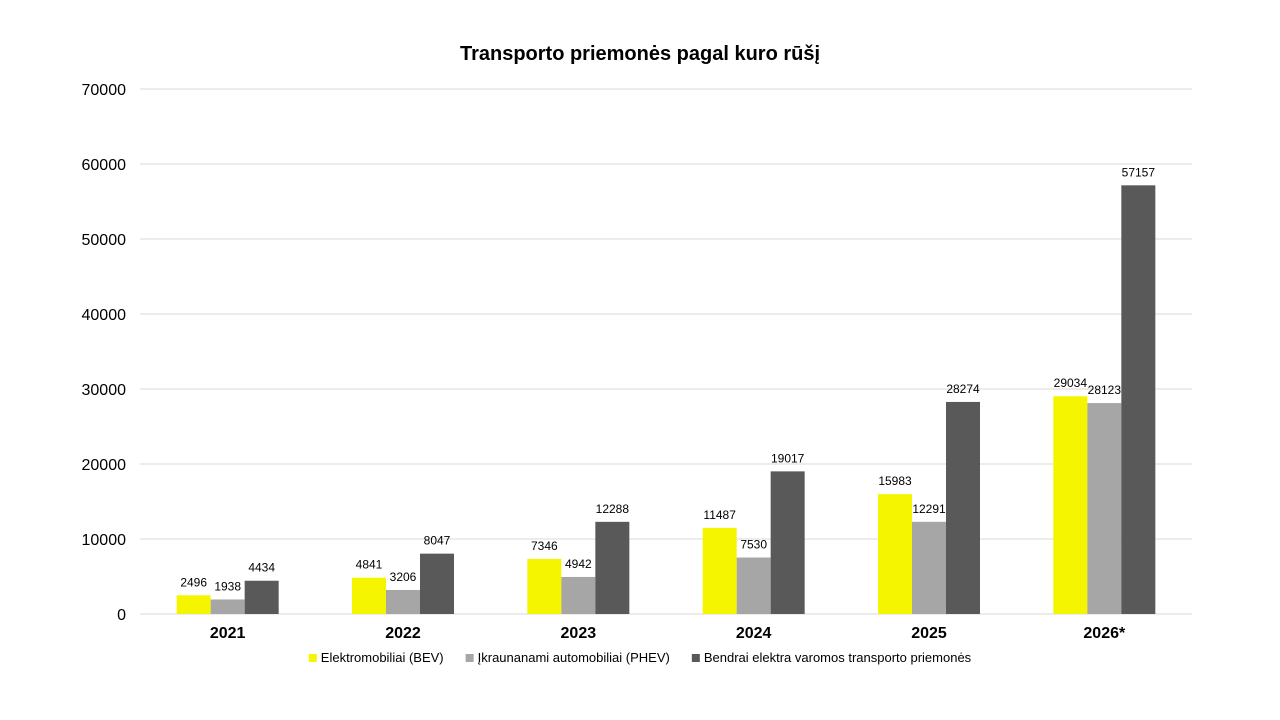  Describe the element at coordinates (261, 568) in the screenshot. I see `data-label: 4434` at that location.